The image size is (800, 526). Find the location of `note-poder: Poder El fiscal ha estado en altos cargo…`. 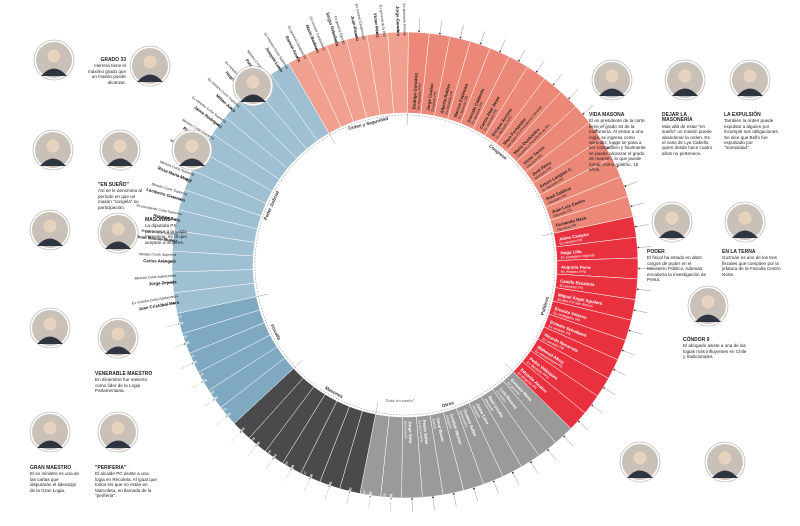

note-poder: Poder El fiscal ha estado en altos cargo… is located at coordinates (677, 265).